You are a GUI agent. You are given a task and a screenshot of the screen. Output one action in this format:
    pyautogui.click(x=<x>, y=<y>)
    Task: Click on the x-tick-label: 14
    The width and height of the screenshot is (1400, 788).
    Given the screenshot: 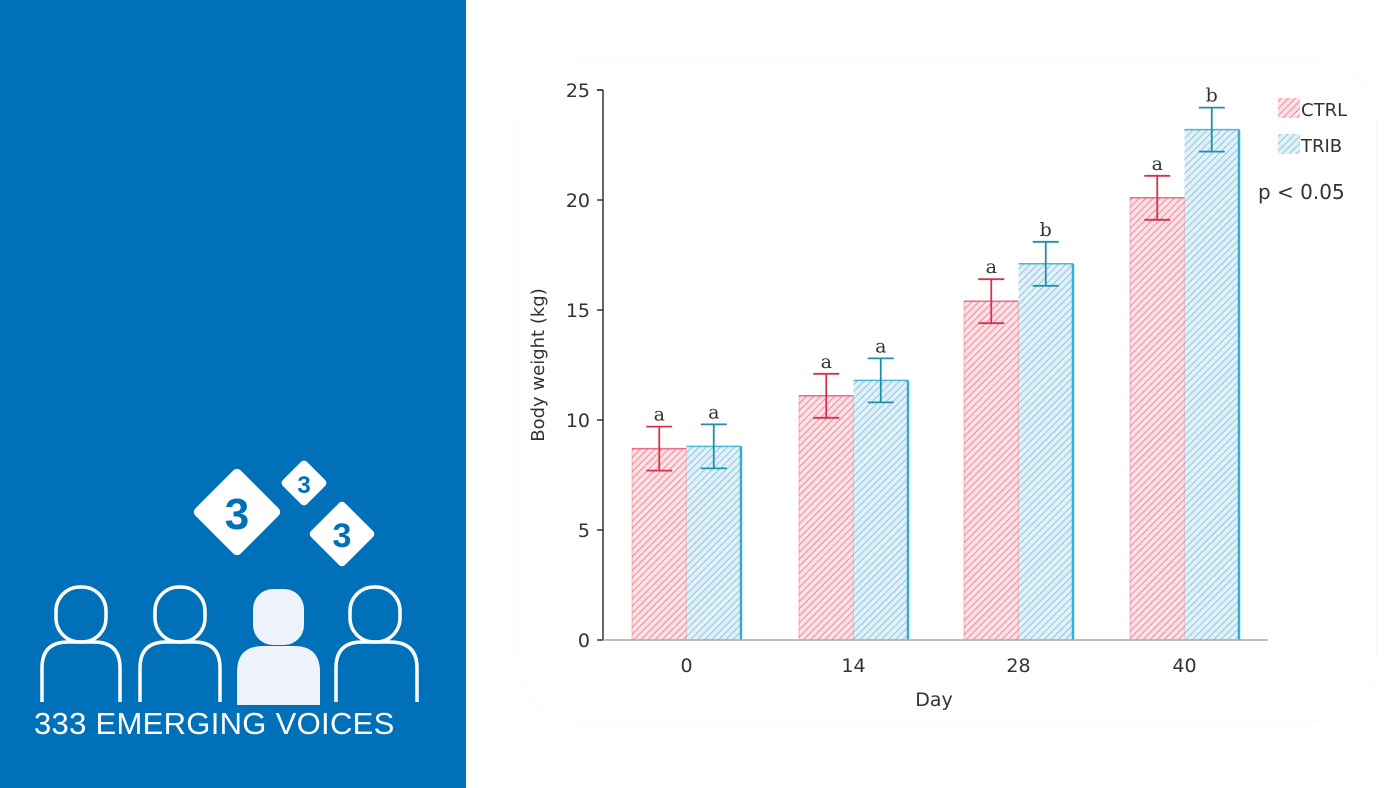 What is the action you would take?
    pyautogui.click(x=853, y=666)
    